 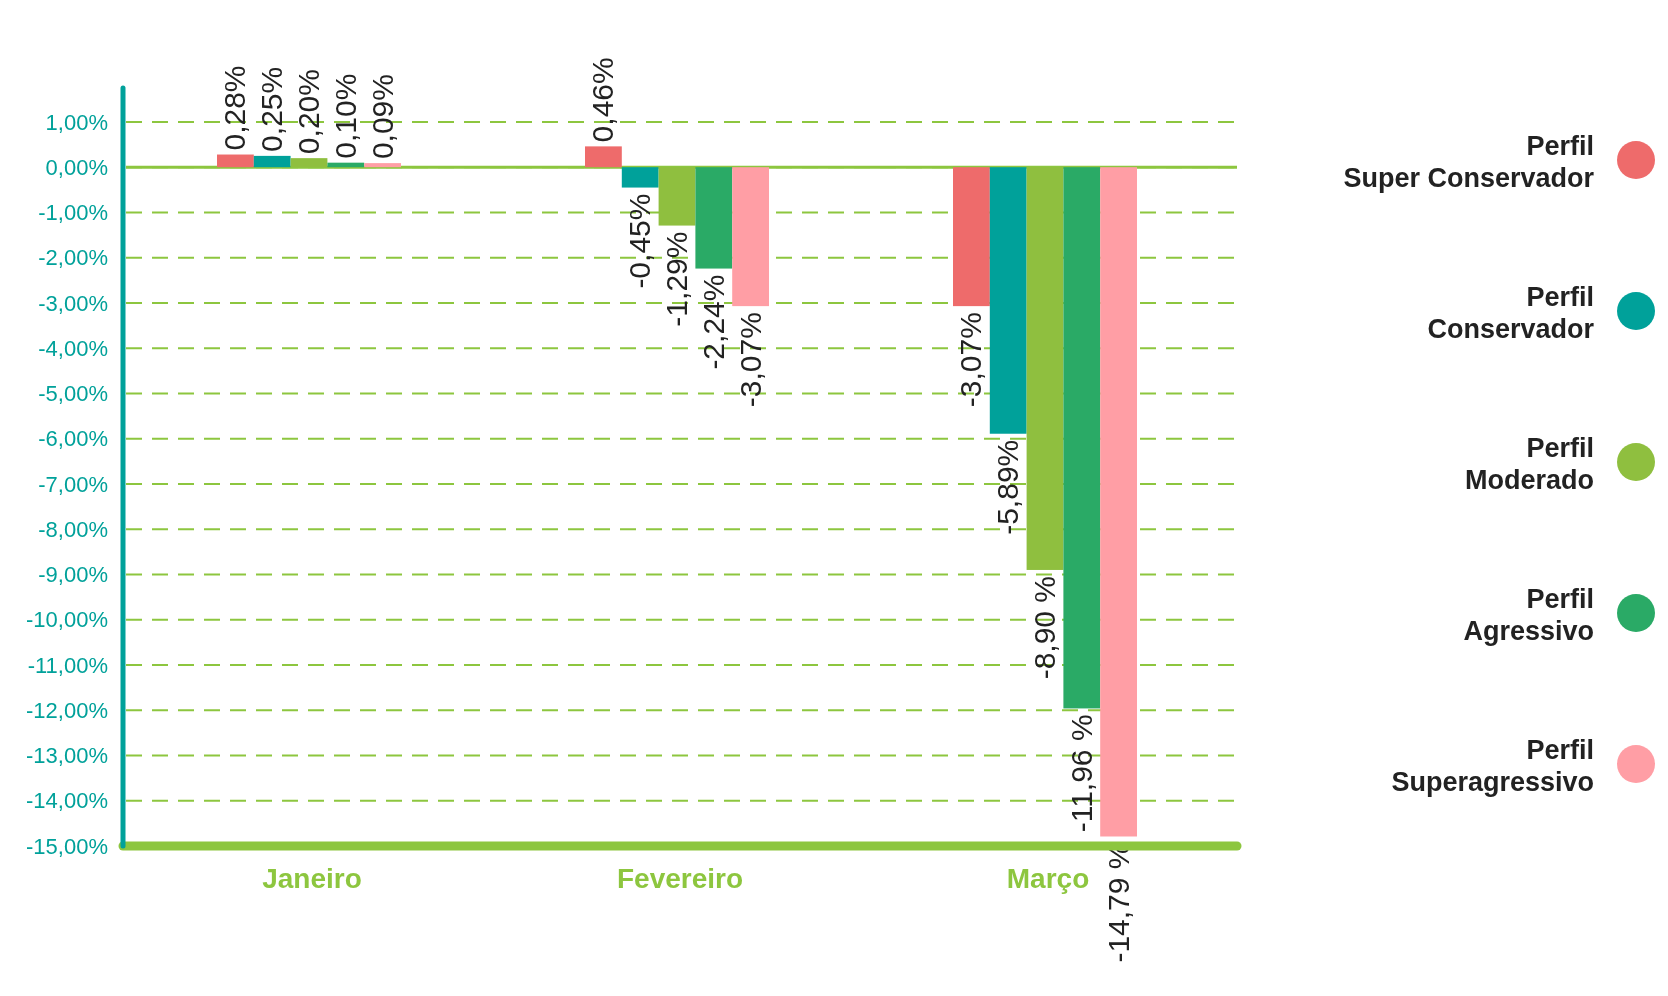 I want to click on y-tick-label: 0,00%, so click(x=76, y=167).